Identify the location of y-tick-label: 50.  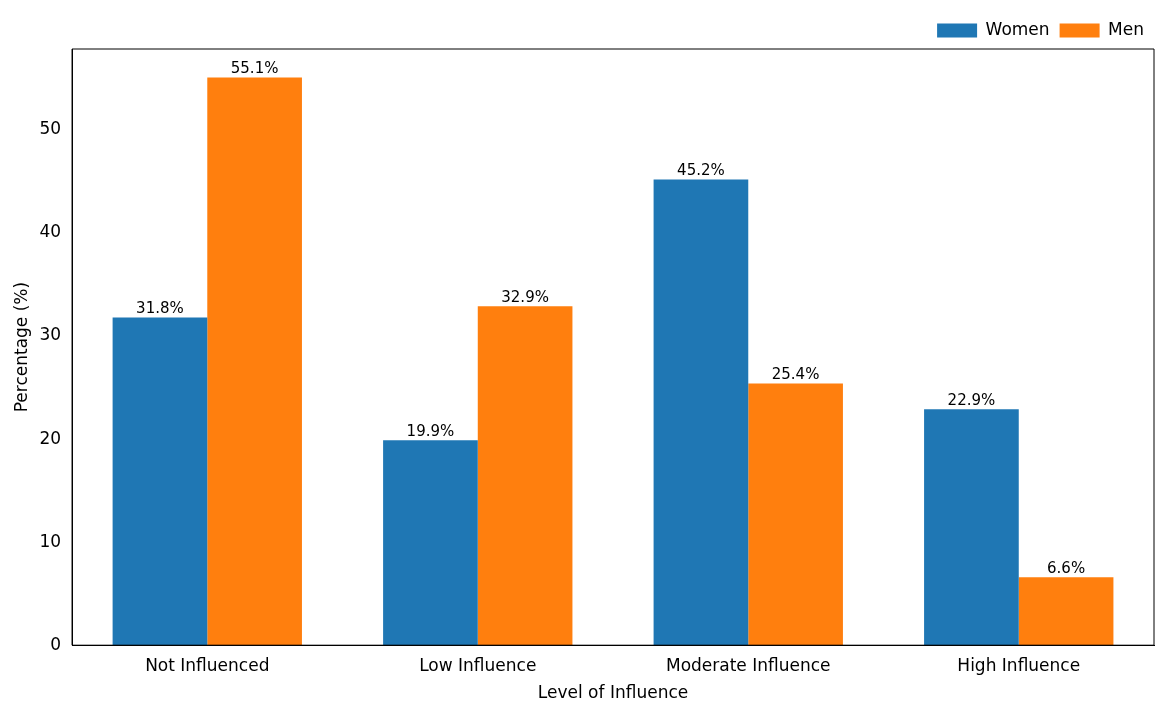
(50, 128).